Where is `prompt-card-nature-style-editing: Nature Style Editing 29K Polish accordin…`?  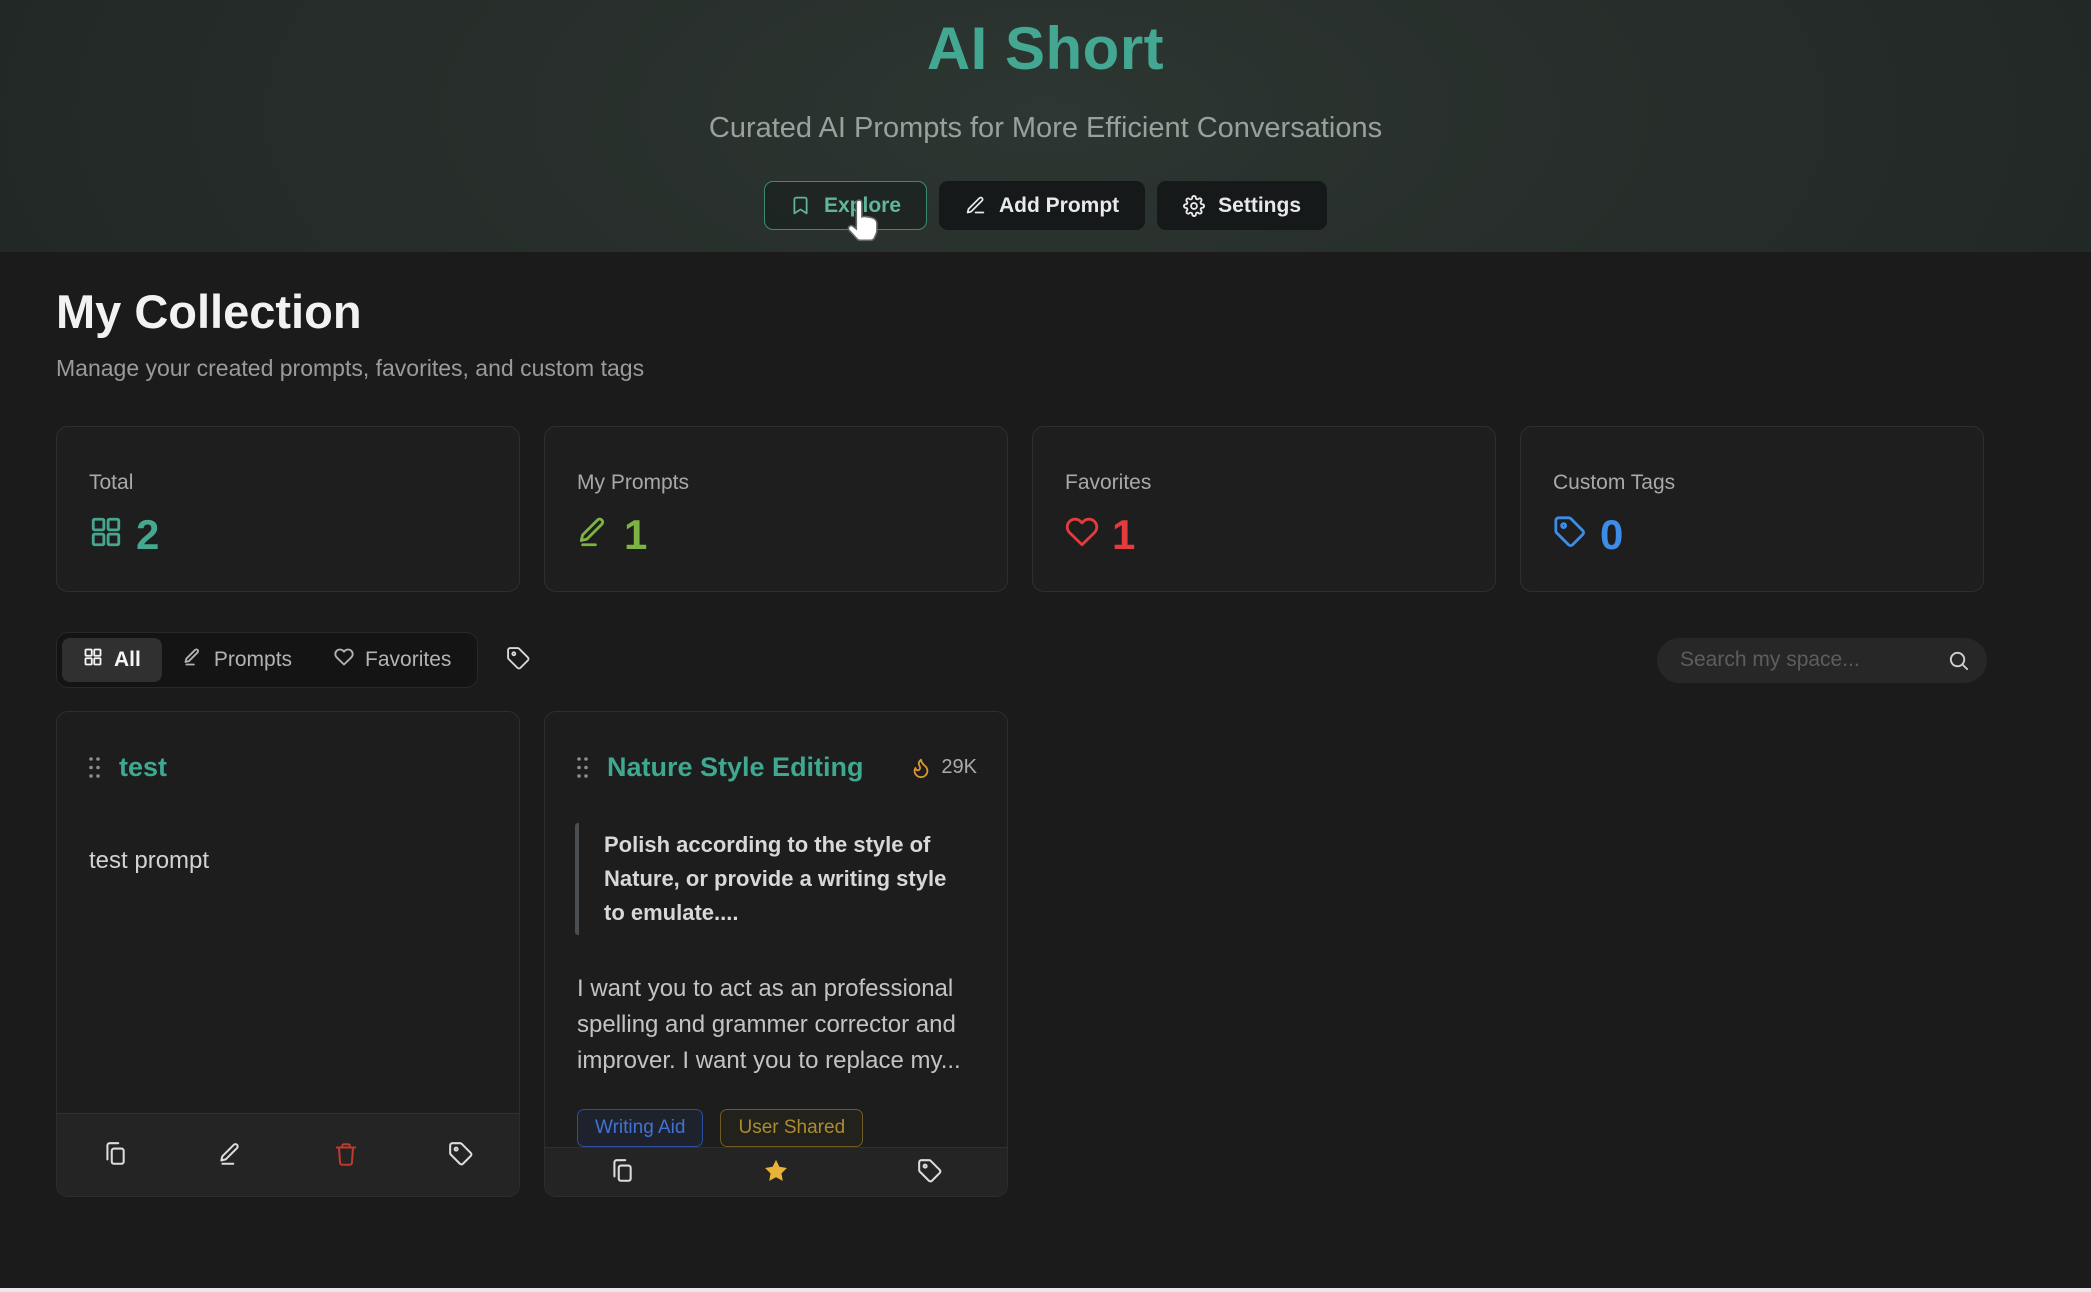
prompt-card-nature-style-editing: Nature Style Editing 29K Polish accordin… is located at coordinates (776, 954).